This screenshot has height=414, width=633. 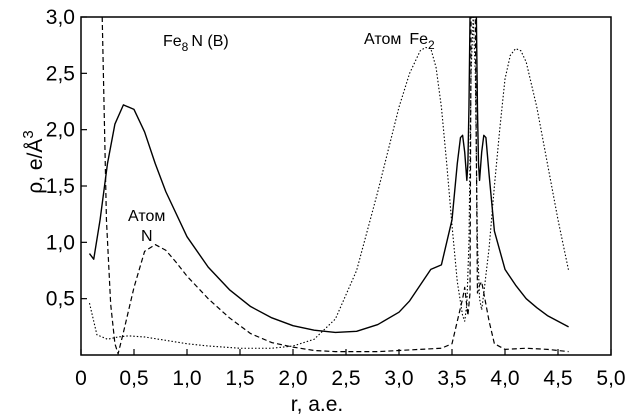 I want to click on atom-fe-label: Атом Fe2, so click(x=399, y=41).